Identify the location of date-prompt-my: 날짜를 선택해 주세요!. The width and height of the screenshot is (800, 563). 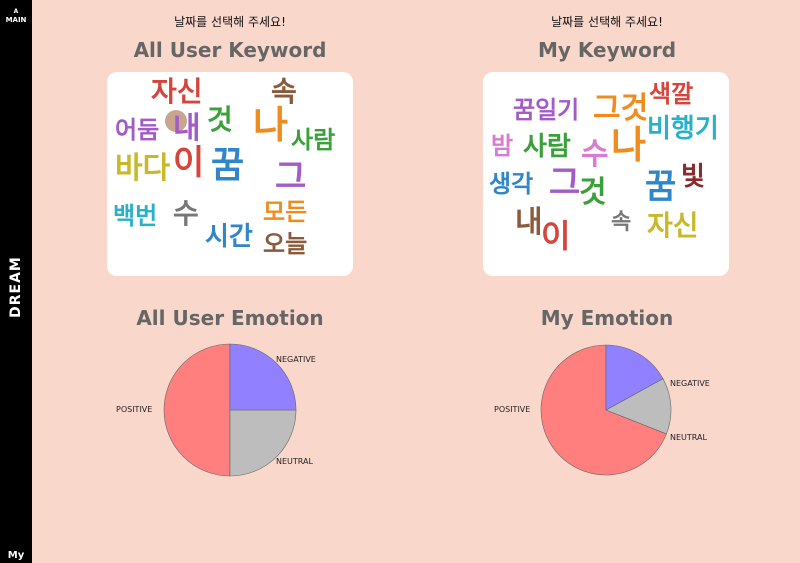
(607, 22).